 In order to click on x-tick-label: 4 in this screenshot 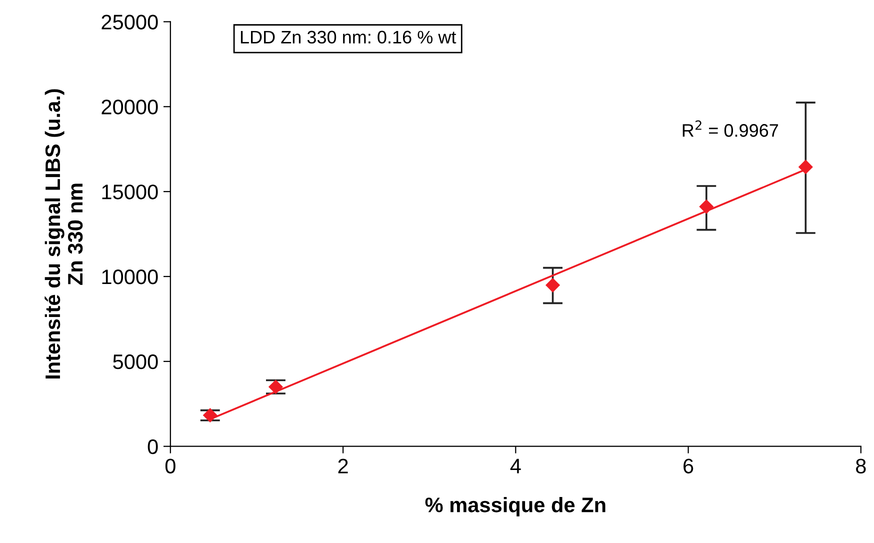, I will do `click(515, 466)`.